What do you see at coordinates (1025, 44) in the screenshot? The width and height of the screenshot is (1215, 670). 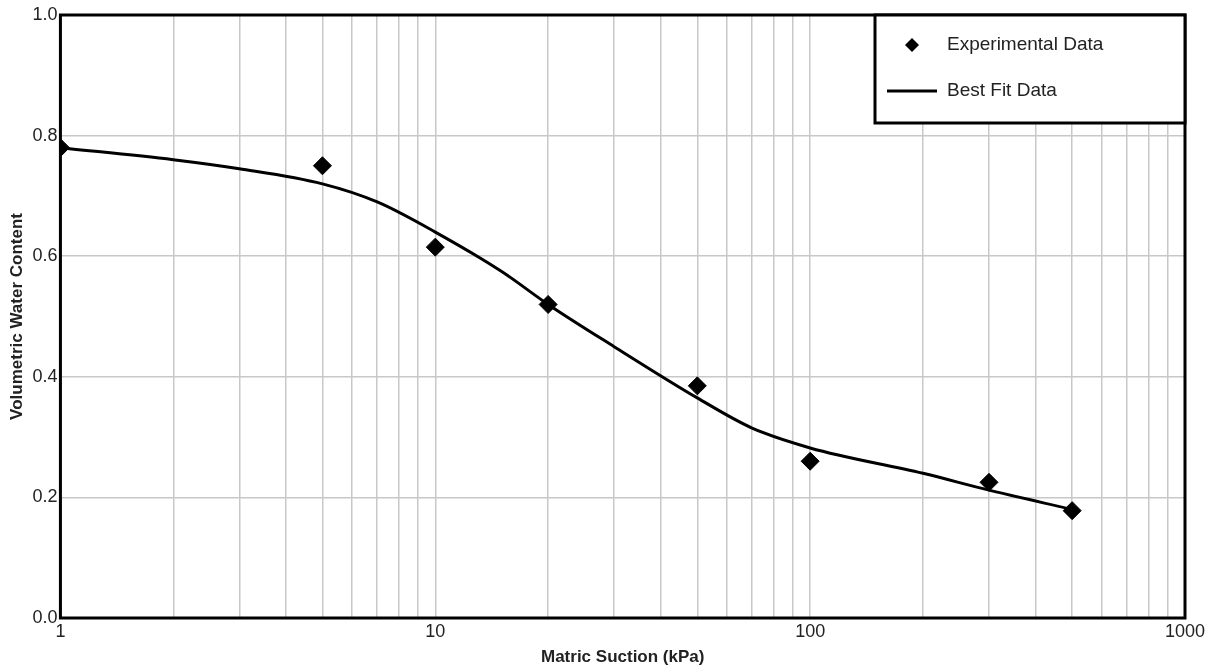 I see `legend-label: Experimental Data` at bounding box center [1025, 44].